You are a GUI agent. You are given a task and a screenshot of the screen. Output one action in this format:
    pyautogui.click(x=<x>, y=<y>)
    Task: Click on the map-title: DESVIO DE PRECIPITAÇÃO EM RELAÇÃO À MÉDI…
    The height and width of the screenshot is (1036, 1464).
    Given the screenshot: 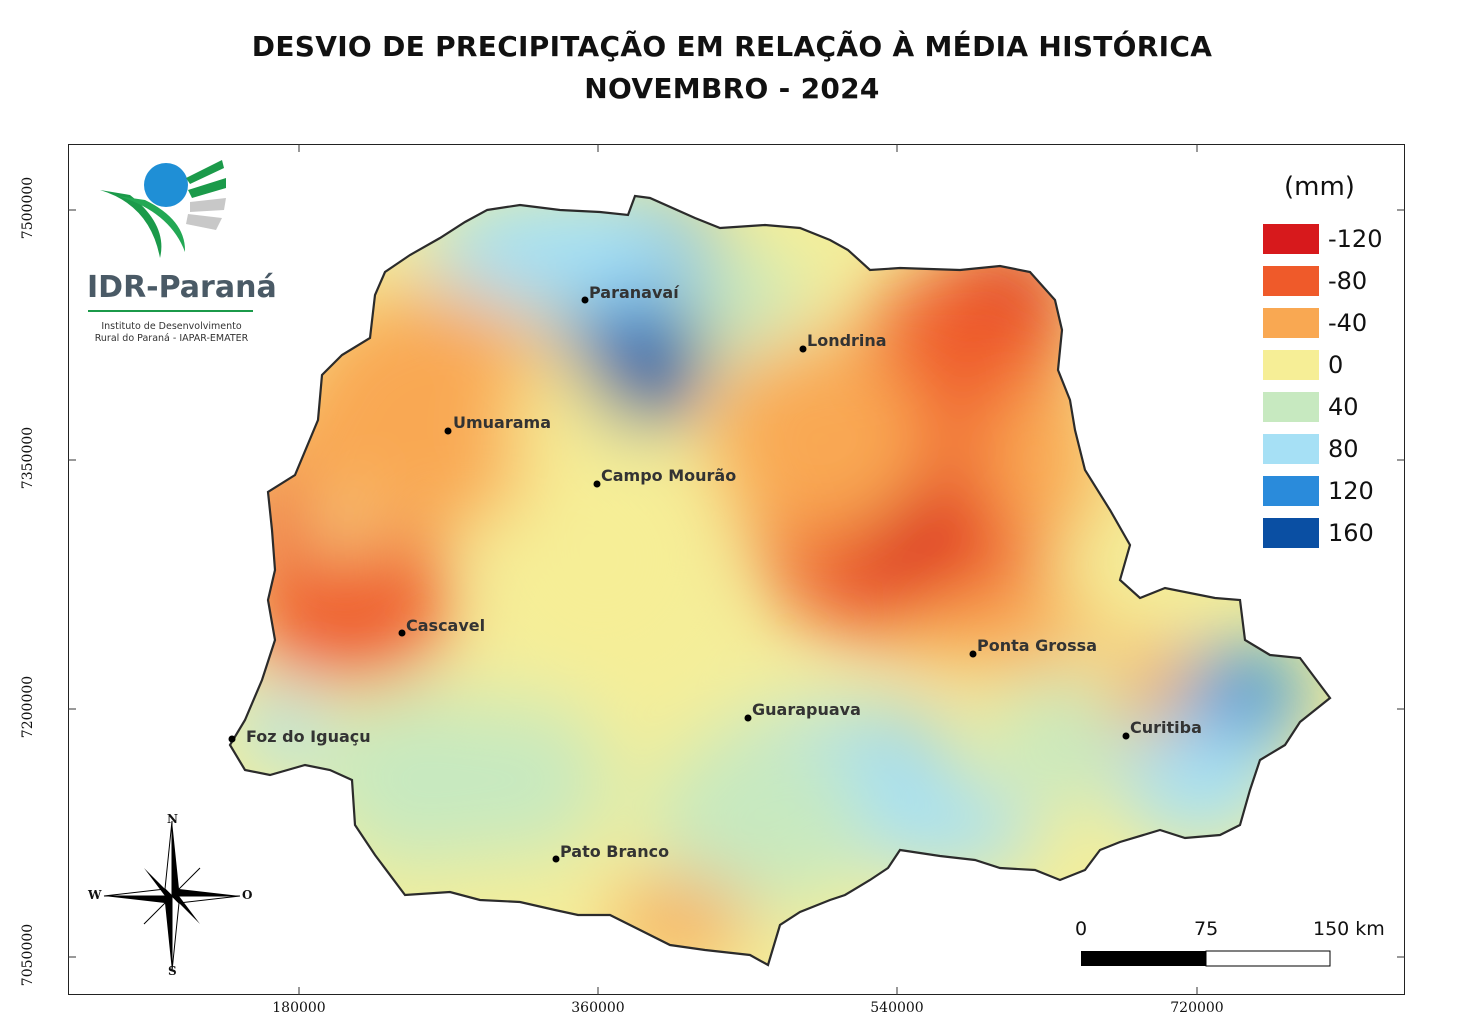 What is the action you would take?
    pyautogui.click(x=732, y=46)
    